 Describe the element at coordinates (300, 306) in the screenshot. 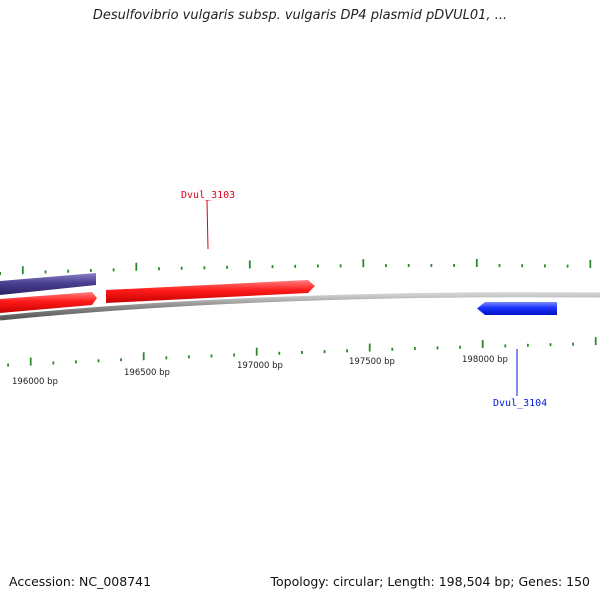

I see `genome-backbone` at that location.